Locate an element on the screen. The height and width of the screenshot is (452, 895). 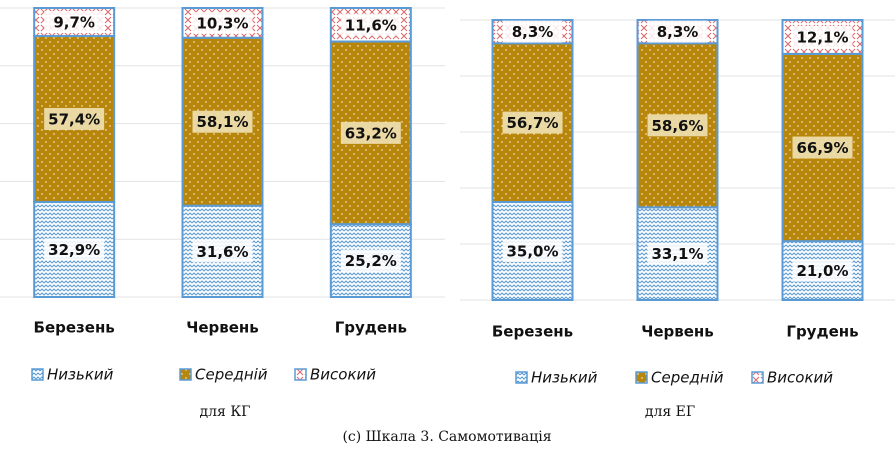
value-label: 21,0% is located at coordinates (822, 271).